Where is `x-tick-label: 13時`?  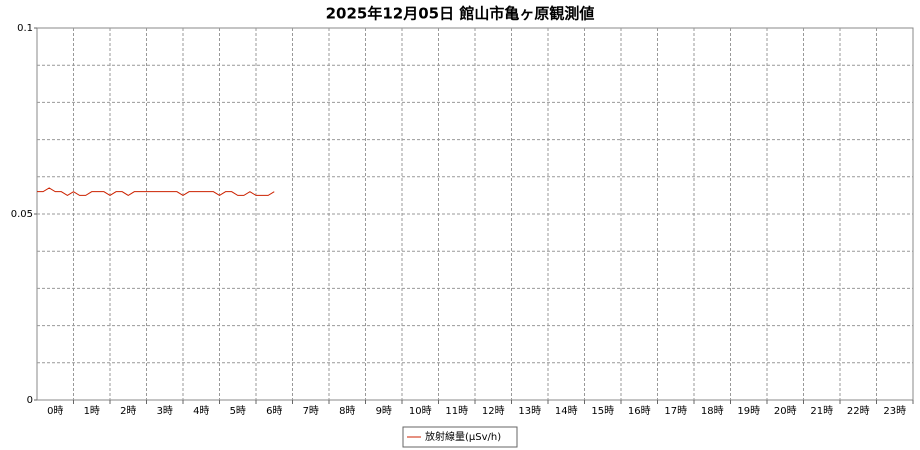
x-tick-label: 13時 is located at coordinates (529, 411).